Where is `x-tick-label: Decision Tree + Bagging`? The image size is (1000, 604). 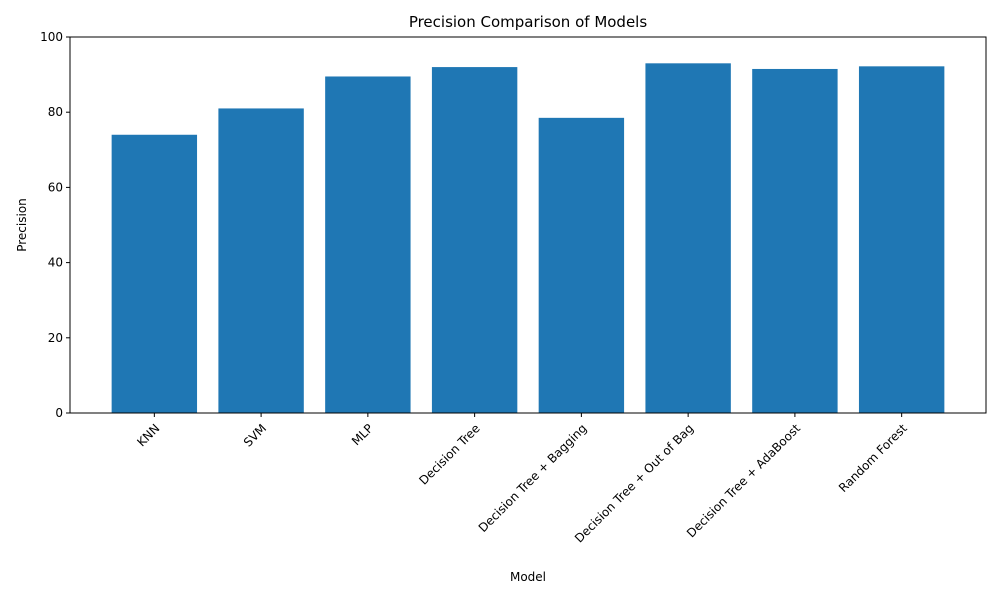
x-tick-label: Decision Tree + Bagging is located at coordinates (533, 478).